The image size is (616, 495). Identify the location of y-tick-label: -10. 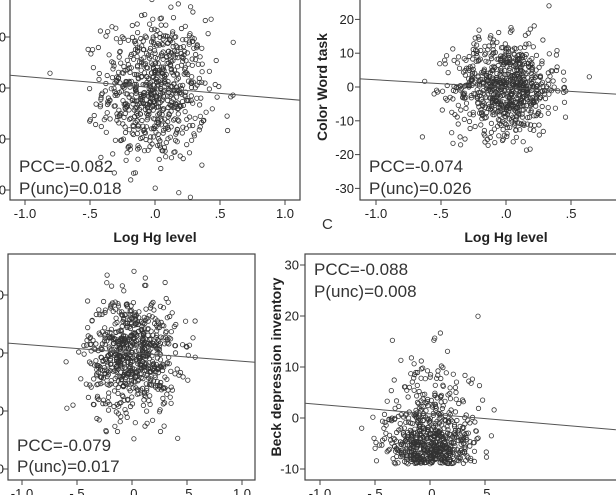
(289, 469).